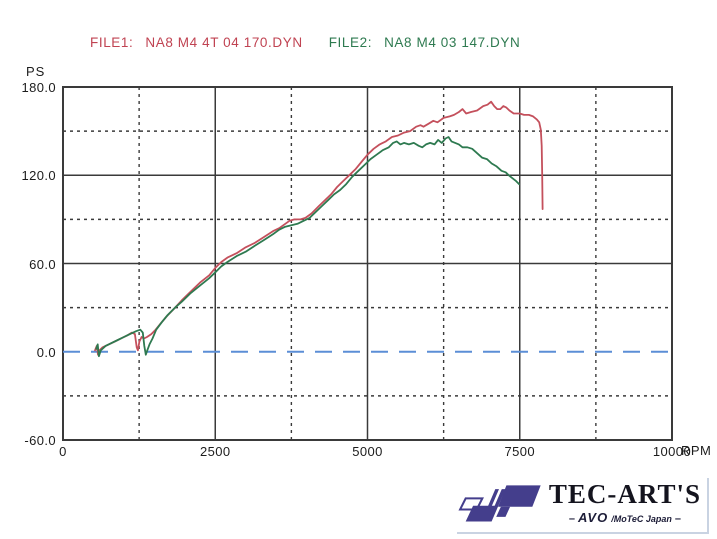 The width and height of the screenshot is (717, 539). Describe the element at coordinates (571, 519) in the screenshot. I see `subline-dash-left: –` at that location.